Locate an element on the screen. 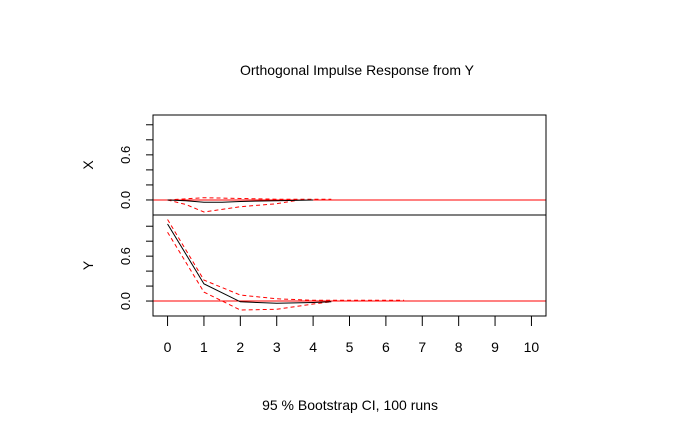  x-tick-label: 9 is located at coordinates (495, 347).